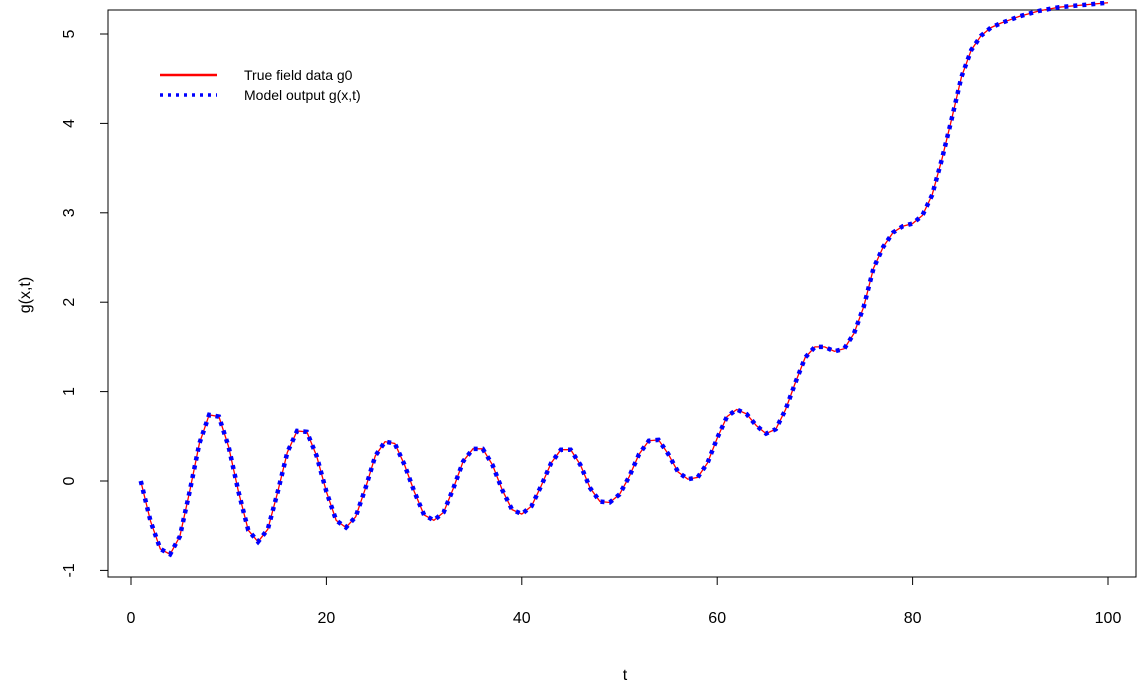 This screenshot has width=1145, height=690. What do you see at coordinates (85, 303) in the screenshot?
I see `y-axis: -1 0 1 2 3 4 5` at bounding box center [85, 303].